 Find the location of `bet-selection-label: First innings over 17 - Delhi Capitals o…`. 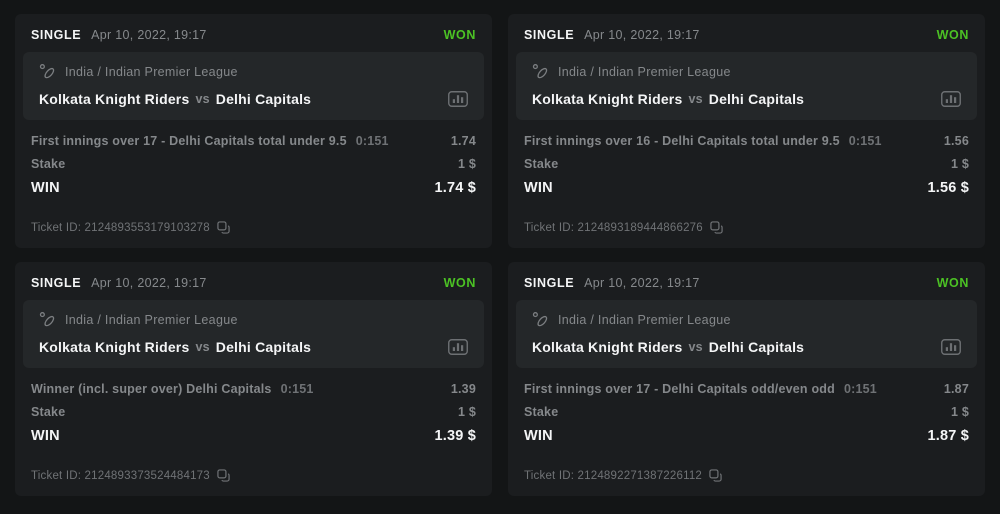

bet-selection-label: First innings over 17 - Delhi Capitals o… is located at coordinates (679, 389).